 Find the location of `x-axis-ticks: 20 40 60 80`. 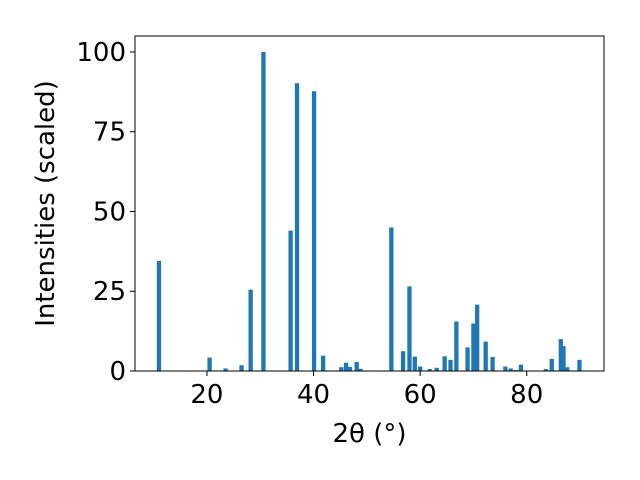

x-axis-ticks: 20 40 60 80 is located at coordinates (366, 390).